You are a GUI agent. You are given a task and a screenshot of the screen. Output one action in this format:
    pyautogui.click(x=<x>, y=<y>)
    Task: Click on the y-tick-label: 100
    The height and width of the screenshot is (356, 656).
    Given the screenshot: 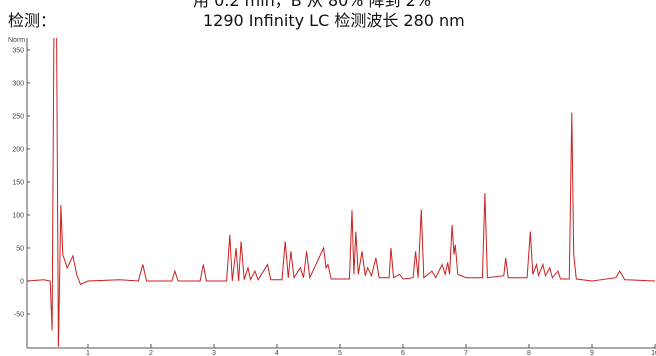 What is the action you would take?
    pyautogui.click(x=18, y=215)
    